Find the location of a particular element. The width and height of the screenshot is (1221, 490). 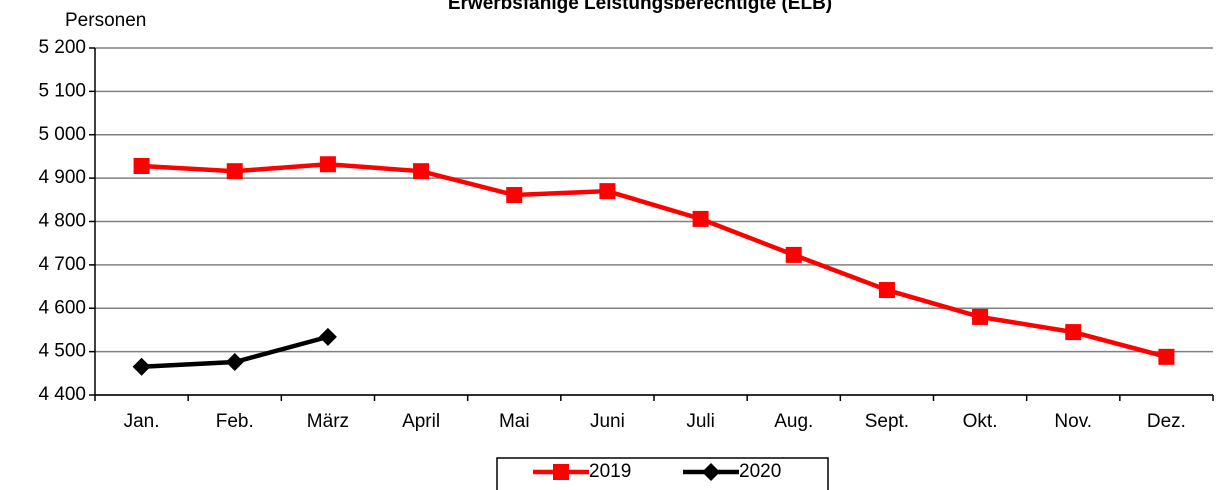

legend-label: 2019 is located at coordinates (610, 471).